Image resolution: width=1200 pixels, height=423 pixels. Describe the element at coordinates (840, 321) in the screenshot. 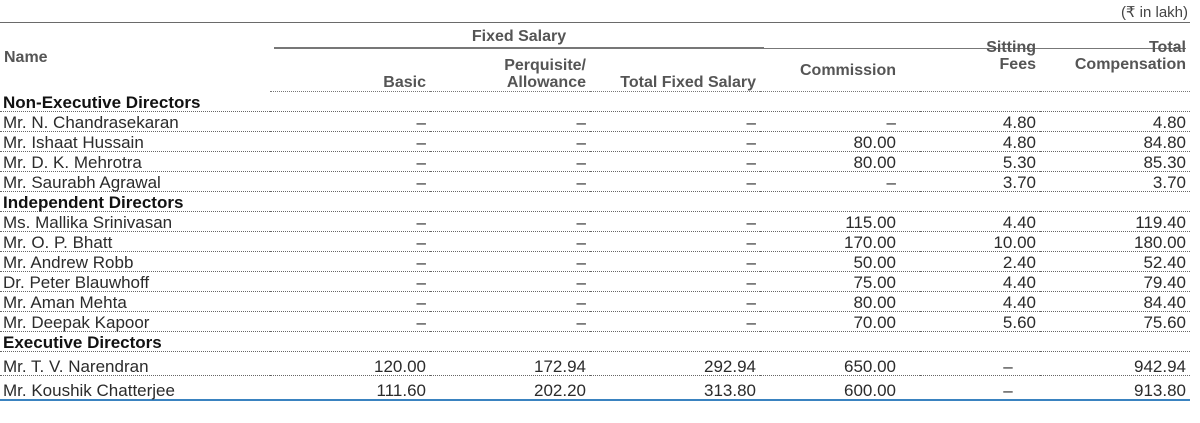

I see `commission-cell: 70.00` at that location.